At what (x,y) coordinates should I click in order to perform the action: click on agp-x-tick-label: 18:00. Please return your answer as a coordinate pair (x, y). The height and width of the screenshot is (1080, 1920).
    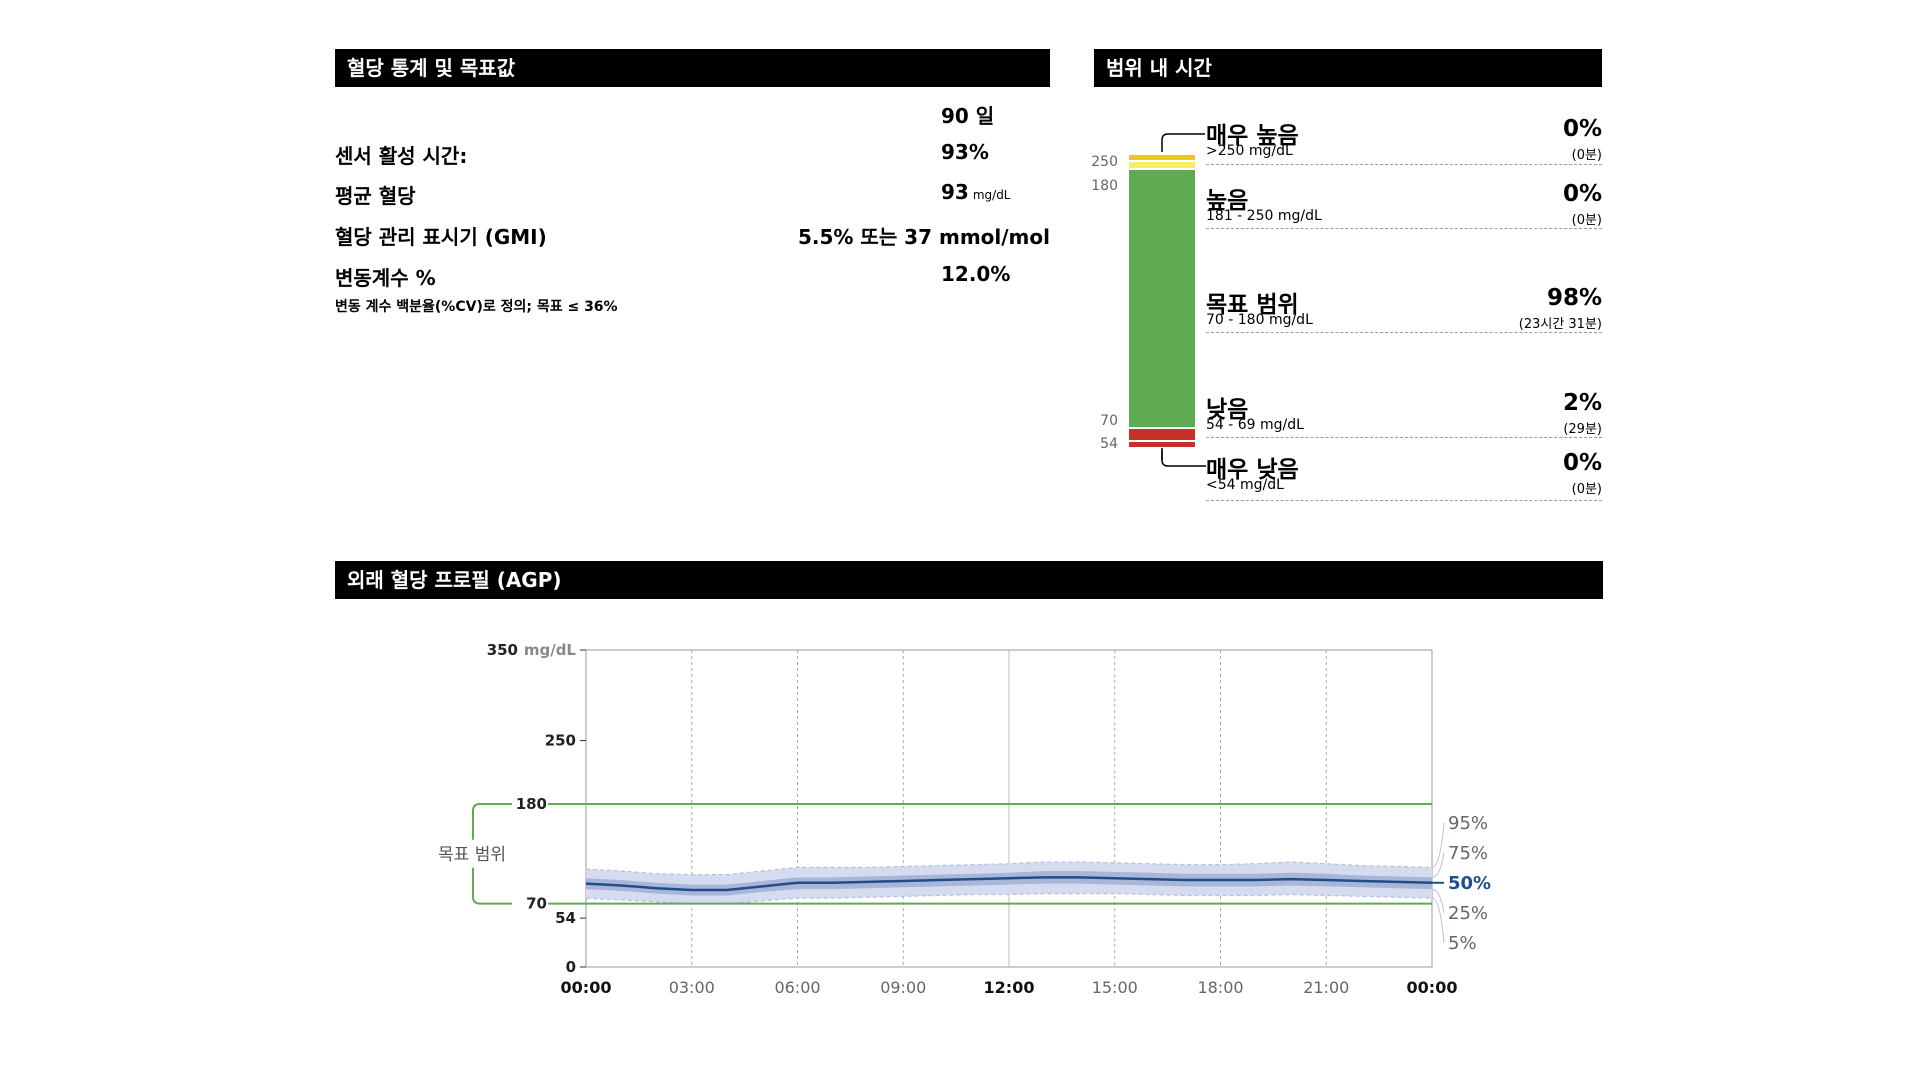
    Looking at the image, I should click on (1220, 987).